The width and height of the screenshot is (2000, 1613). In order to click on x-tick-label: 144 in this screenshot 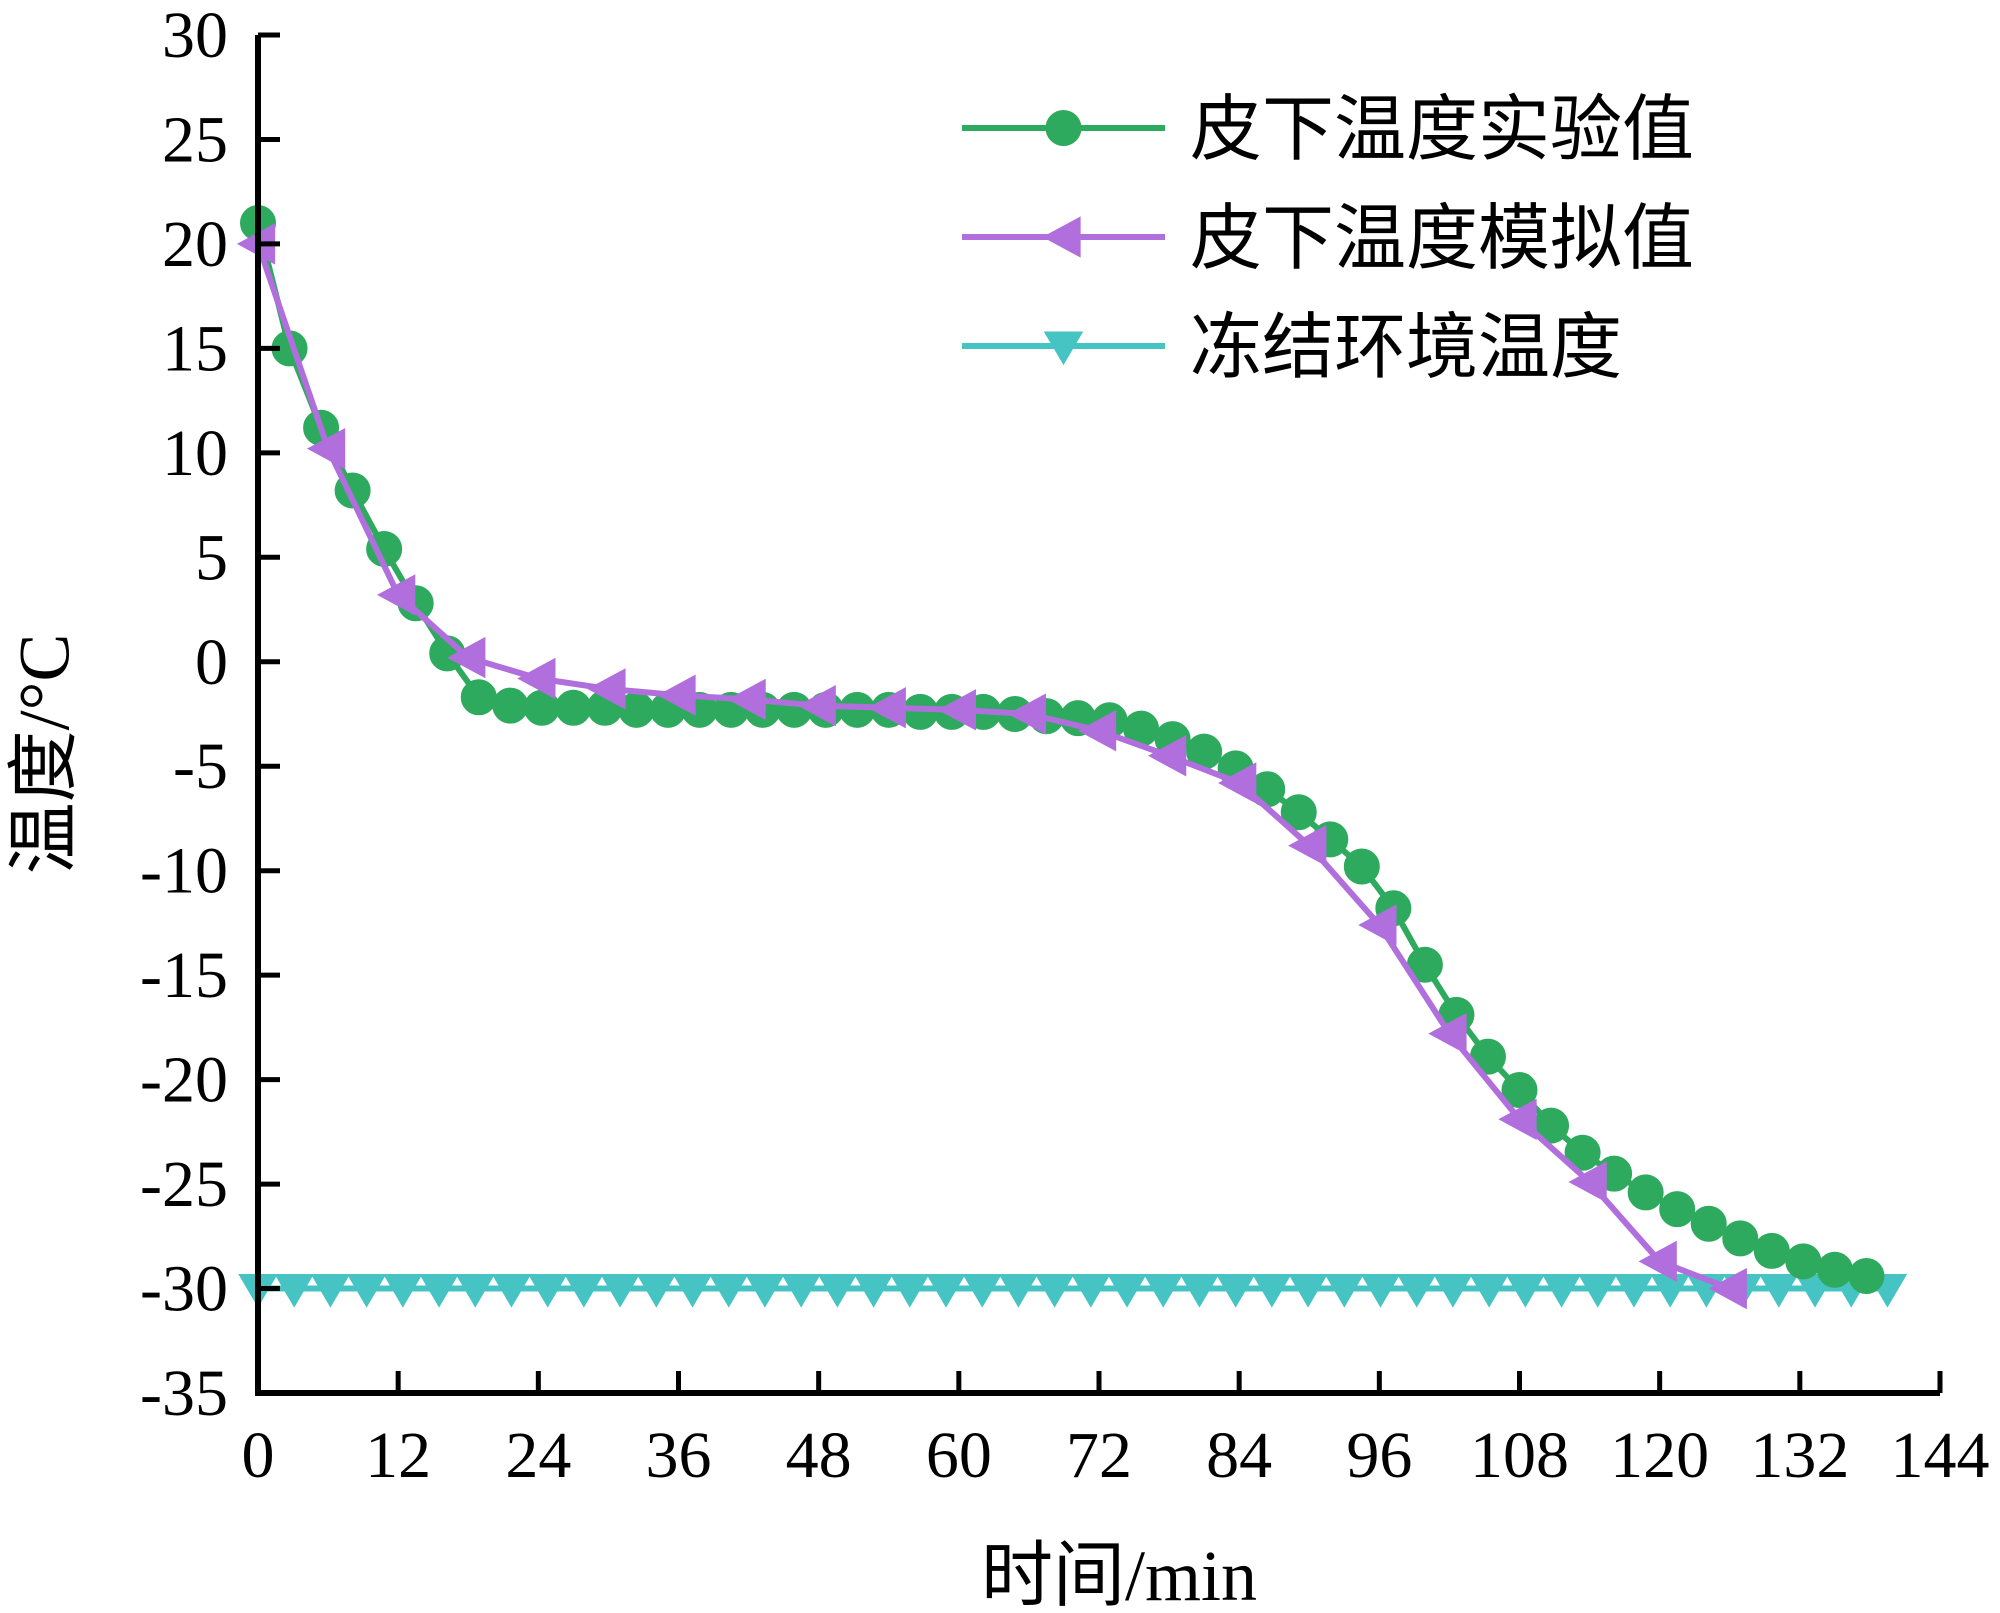, I will do `click(1940, 1455)`.